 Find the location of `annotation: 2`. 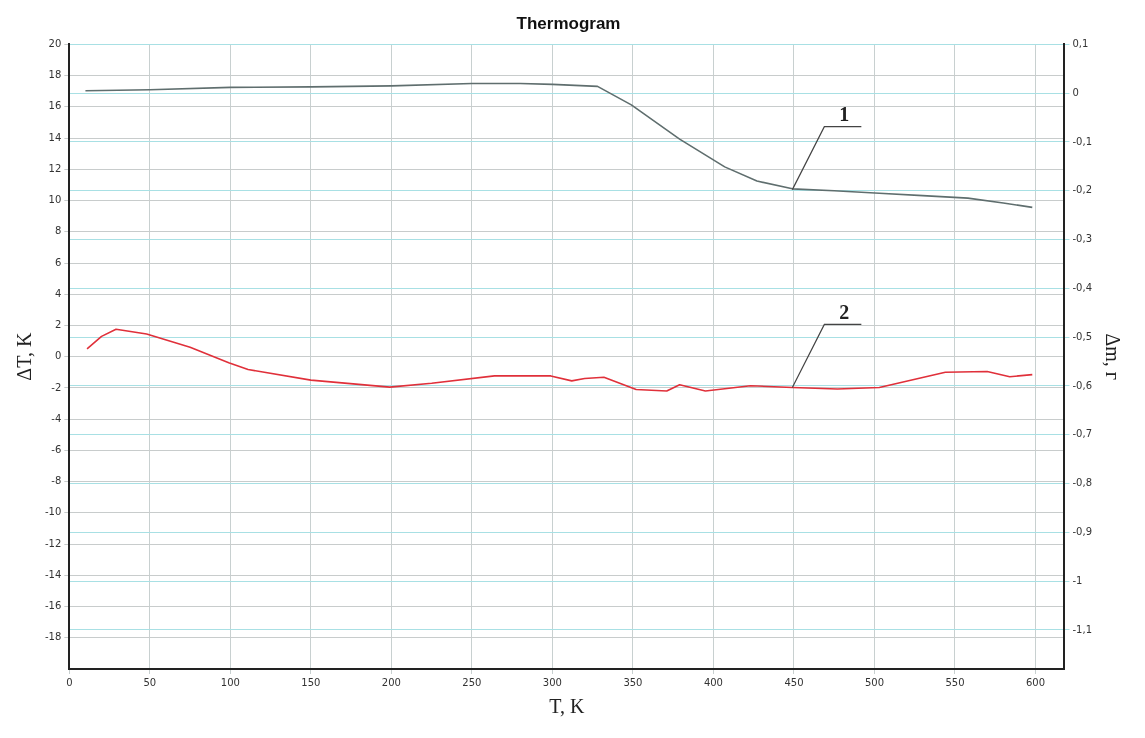

annotation: 2 is located at coordinates (844, 311).